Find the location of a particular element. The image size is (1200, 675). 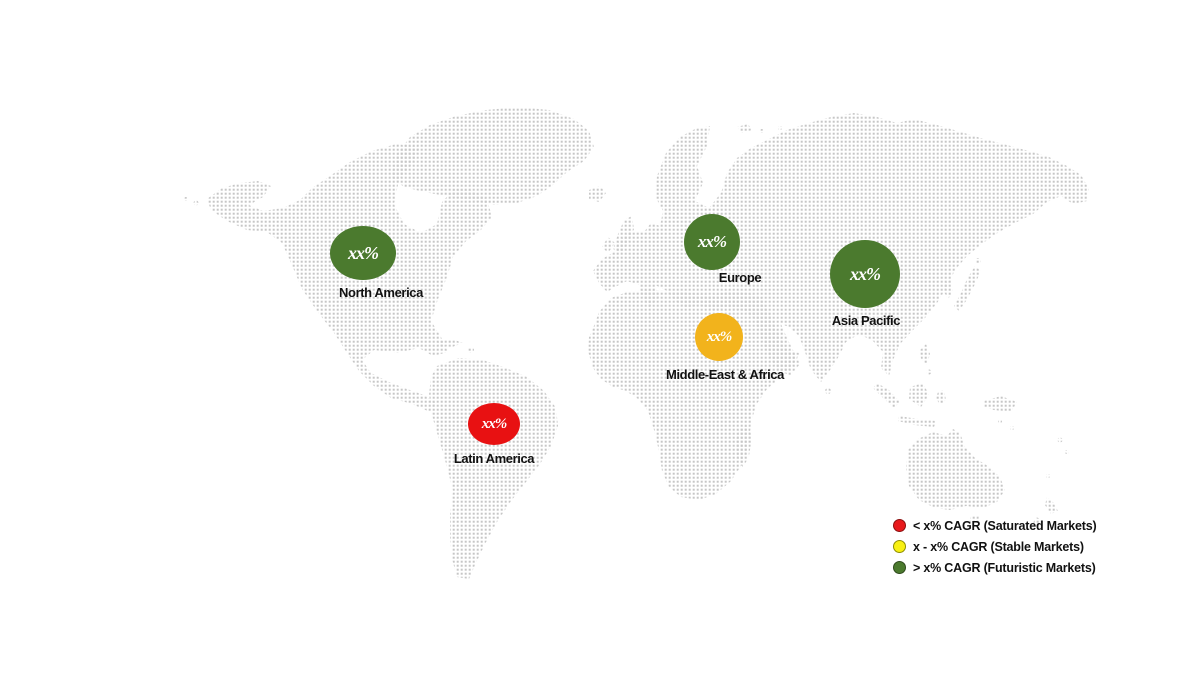

island-hokkaido is located at coordinates (978, 261).